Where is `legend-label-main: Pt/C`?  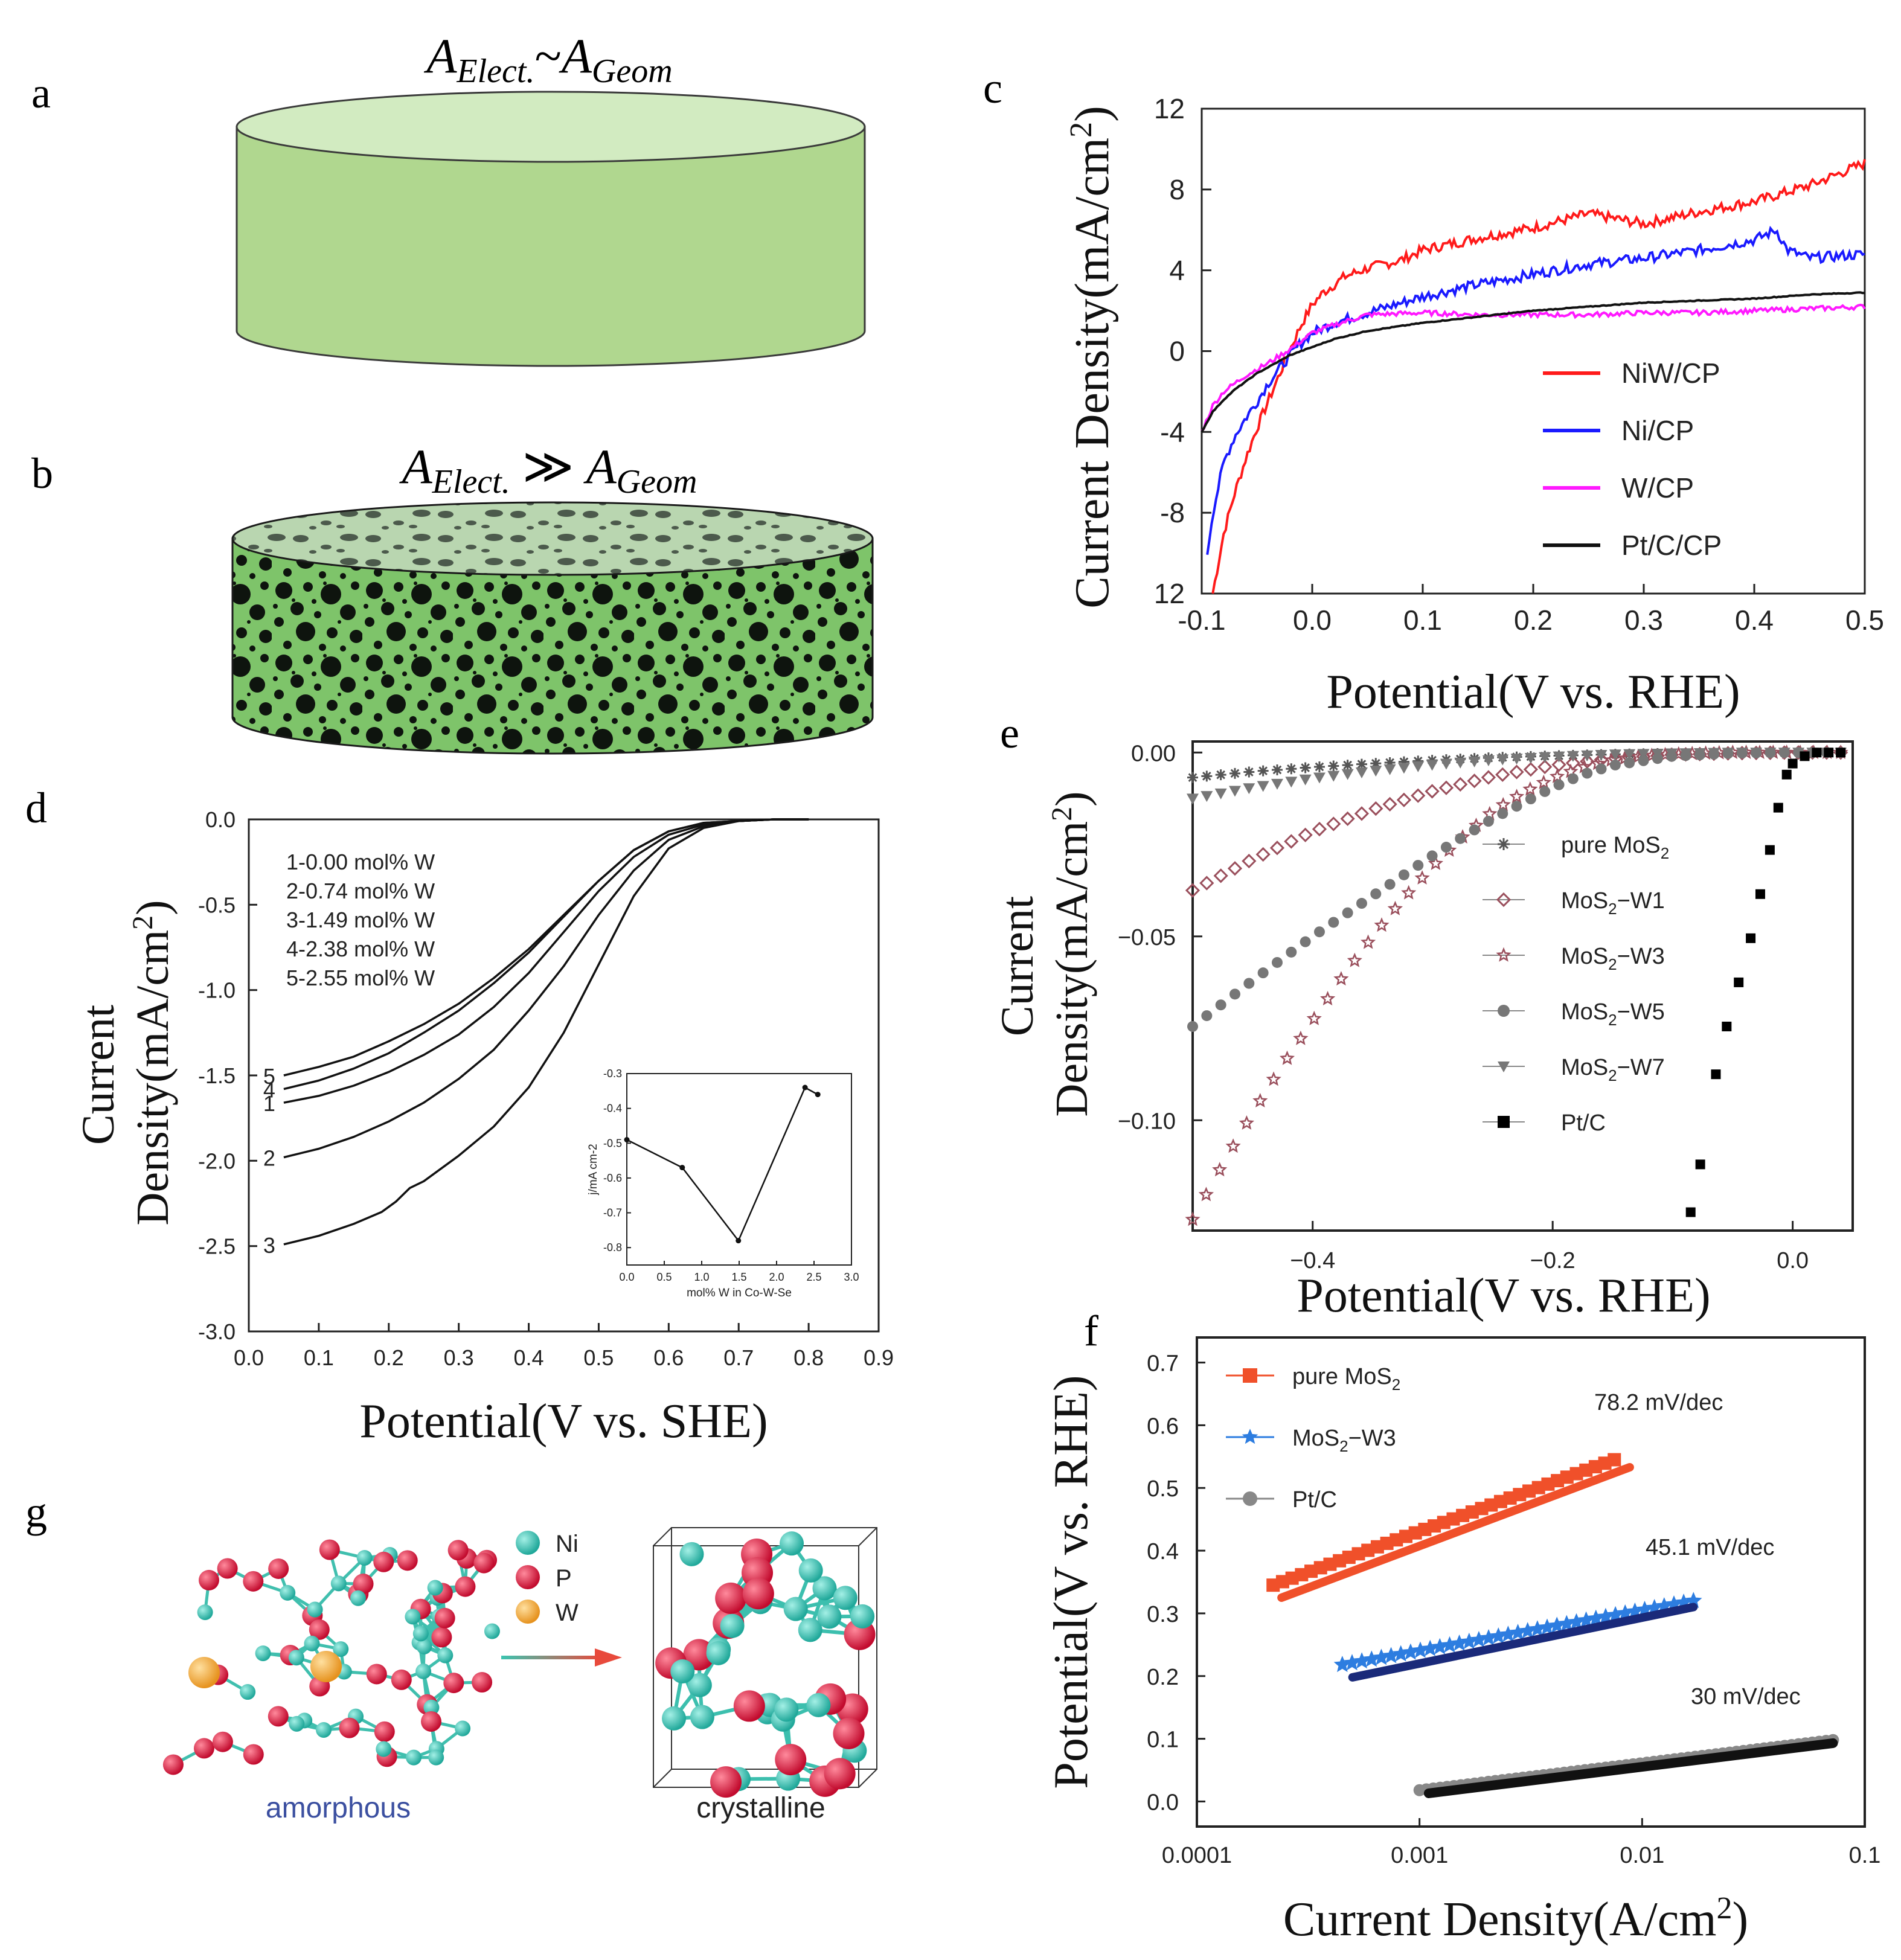
legend-label-main: Pt/C is located at coordinates (1583, 1123).